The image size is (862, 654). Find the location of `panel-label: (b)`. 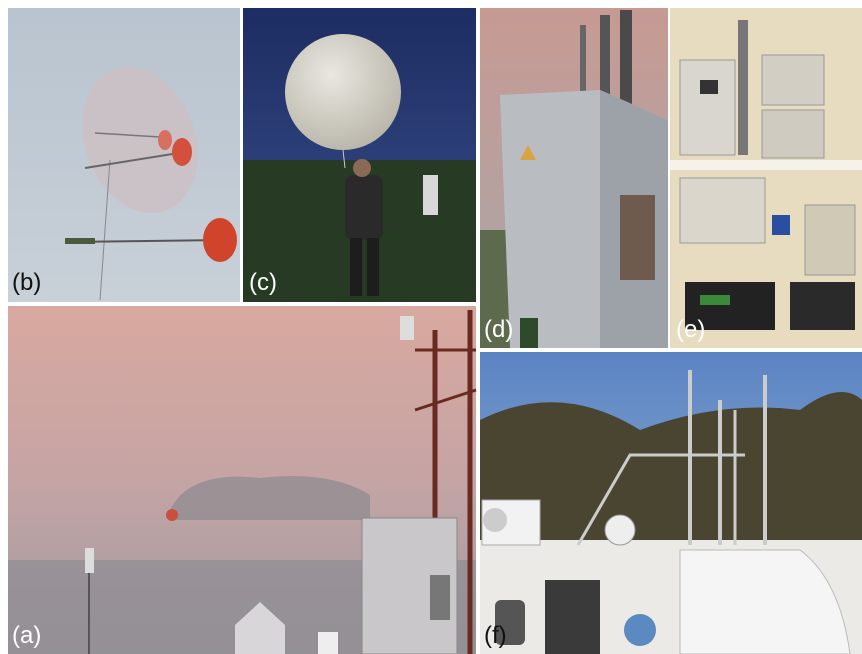

panel-label: (b) is located at coordinates (26, 282).